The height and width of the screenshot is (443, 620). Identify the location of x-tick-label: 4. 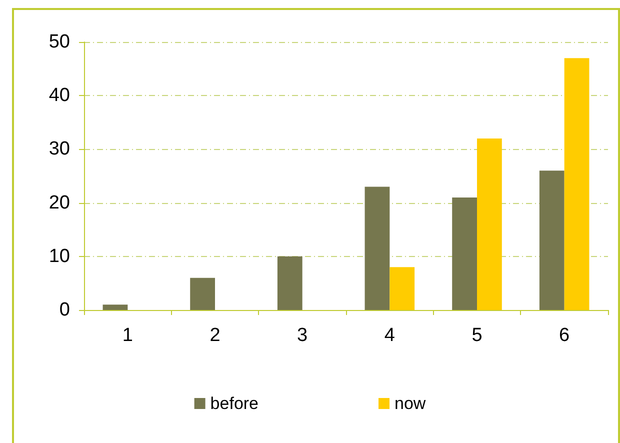
(390, 335).